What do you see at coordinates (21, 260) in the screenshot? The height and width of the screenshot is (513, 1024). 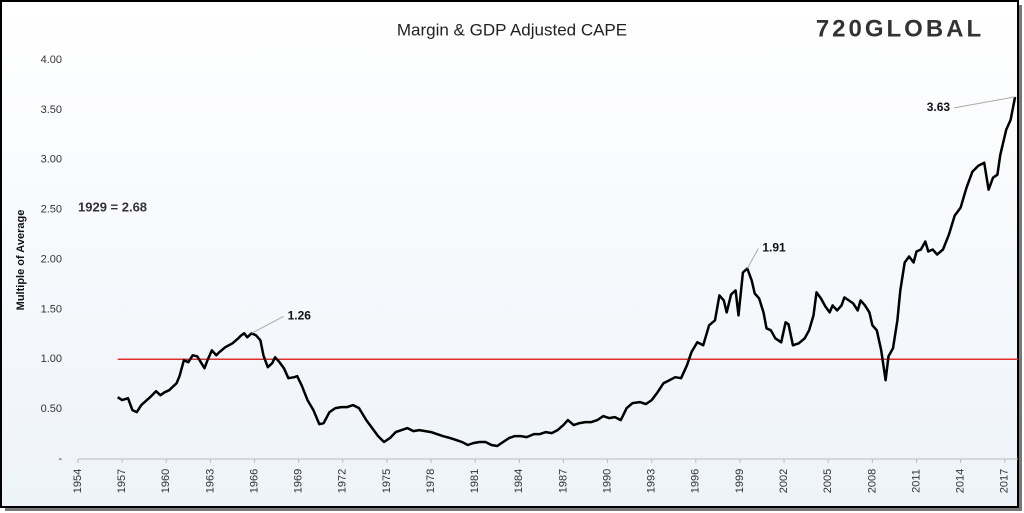 I see `y-axis-label: Multiple of Average` at bounding box center [21, 260].